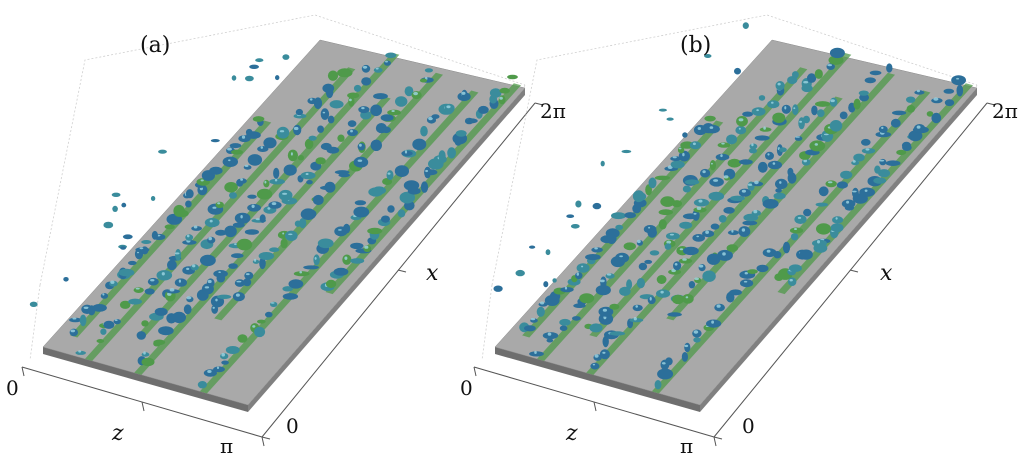 The width and height of the screenshot is (1036, 457). Describe the element at coordinates (553, 111) in the screenshot. I see `panel-a-x-tick-end: 2π` at that location.